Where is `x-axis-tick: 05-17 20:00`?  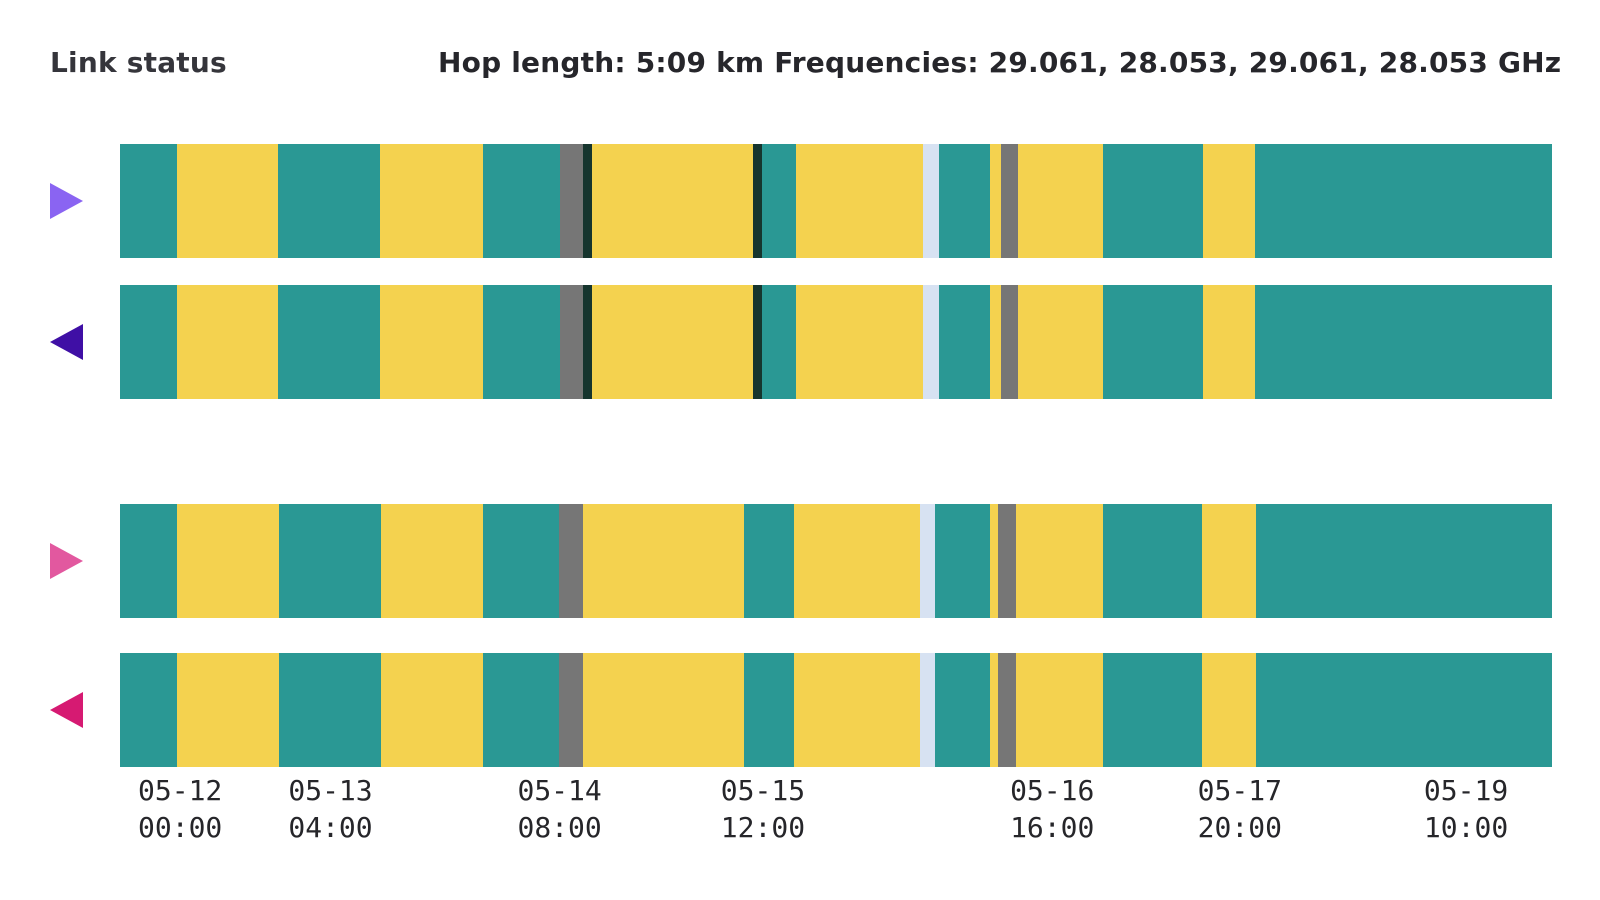 x-axis-tick: 05-17 20:00 is located at coordinates (1240, 809).